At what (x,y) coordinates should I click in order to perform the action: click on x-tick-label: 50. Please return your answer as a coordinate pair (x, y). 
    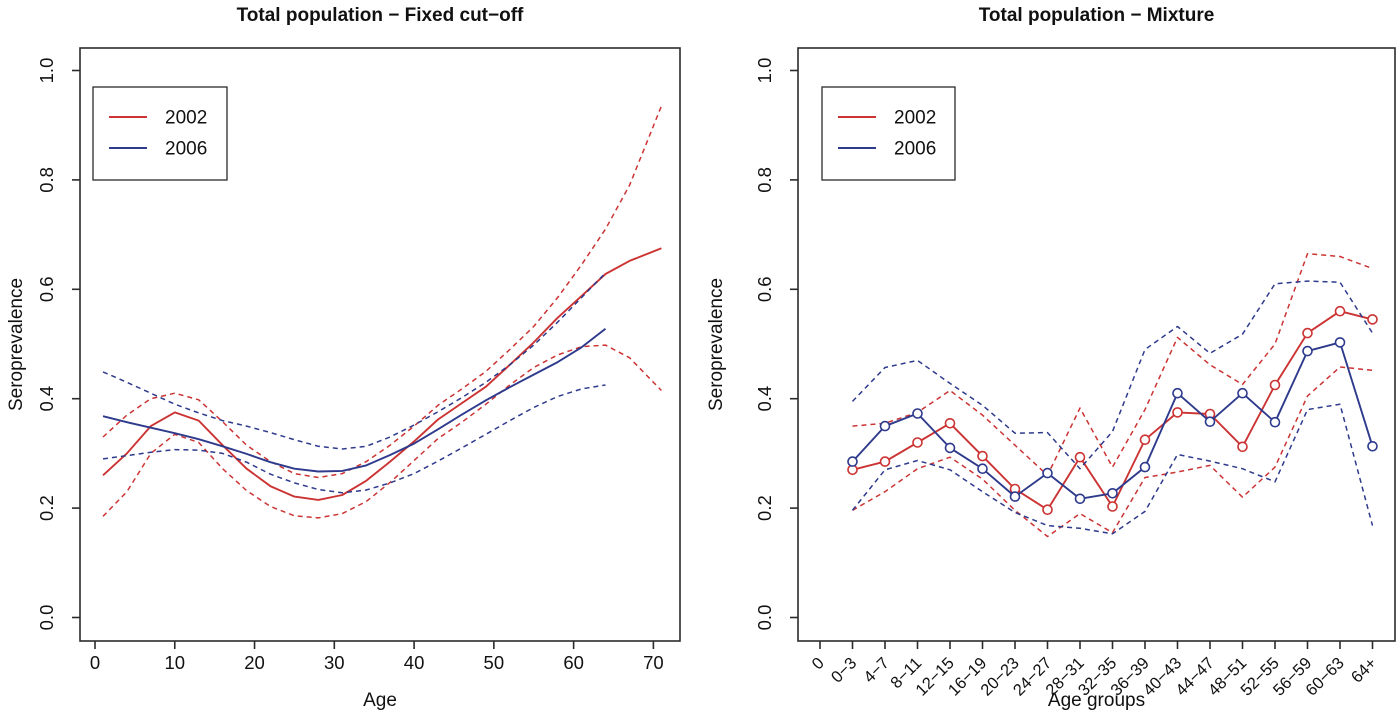
    Looking at the image, I should click on (494, 662).